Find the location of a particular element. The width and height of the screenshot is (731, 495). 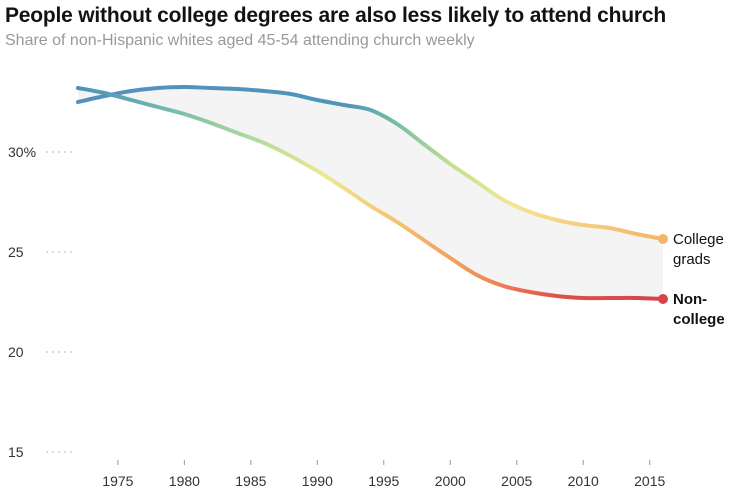

y-axis: 15 20 25 30% is located at coordinates (42, 302).